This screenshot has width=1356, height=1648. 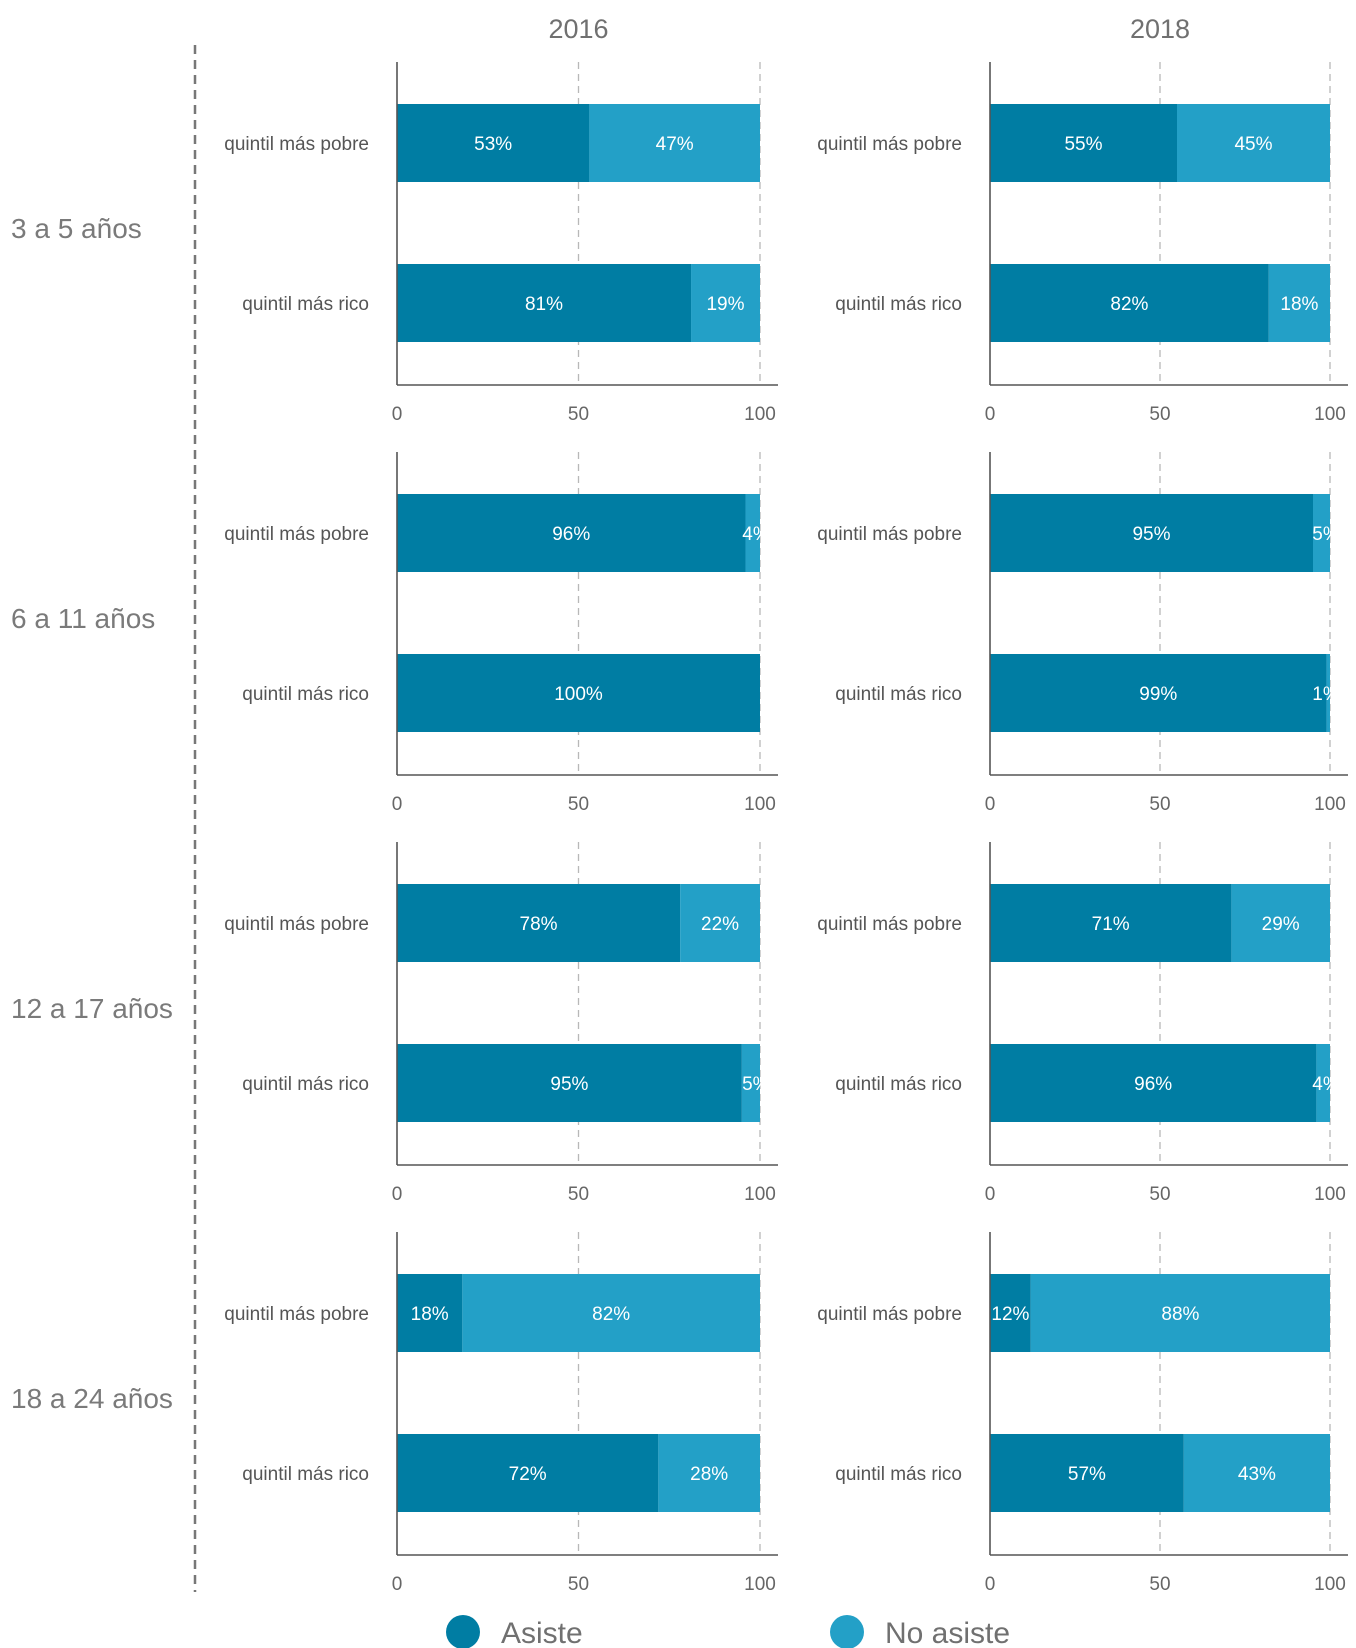 I want to click on label-no-asiste-12-a-17-anos-2018-0: 29%, so click(x=1281, y=924).